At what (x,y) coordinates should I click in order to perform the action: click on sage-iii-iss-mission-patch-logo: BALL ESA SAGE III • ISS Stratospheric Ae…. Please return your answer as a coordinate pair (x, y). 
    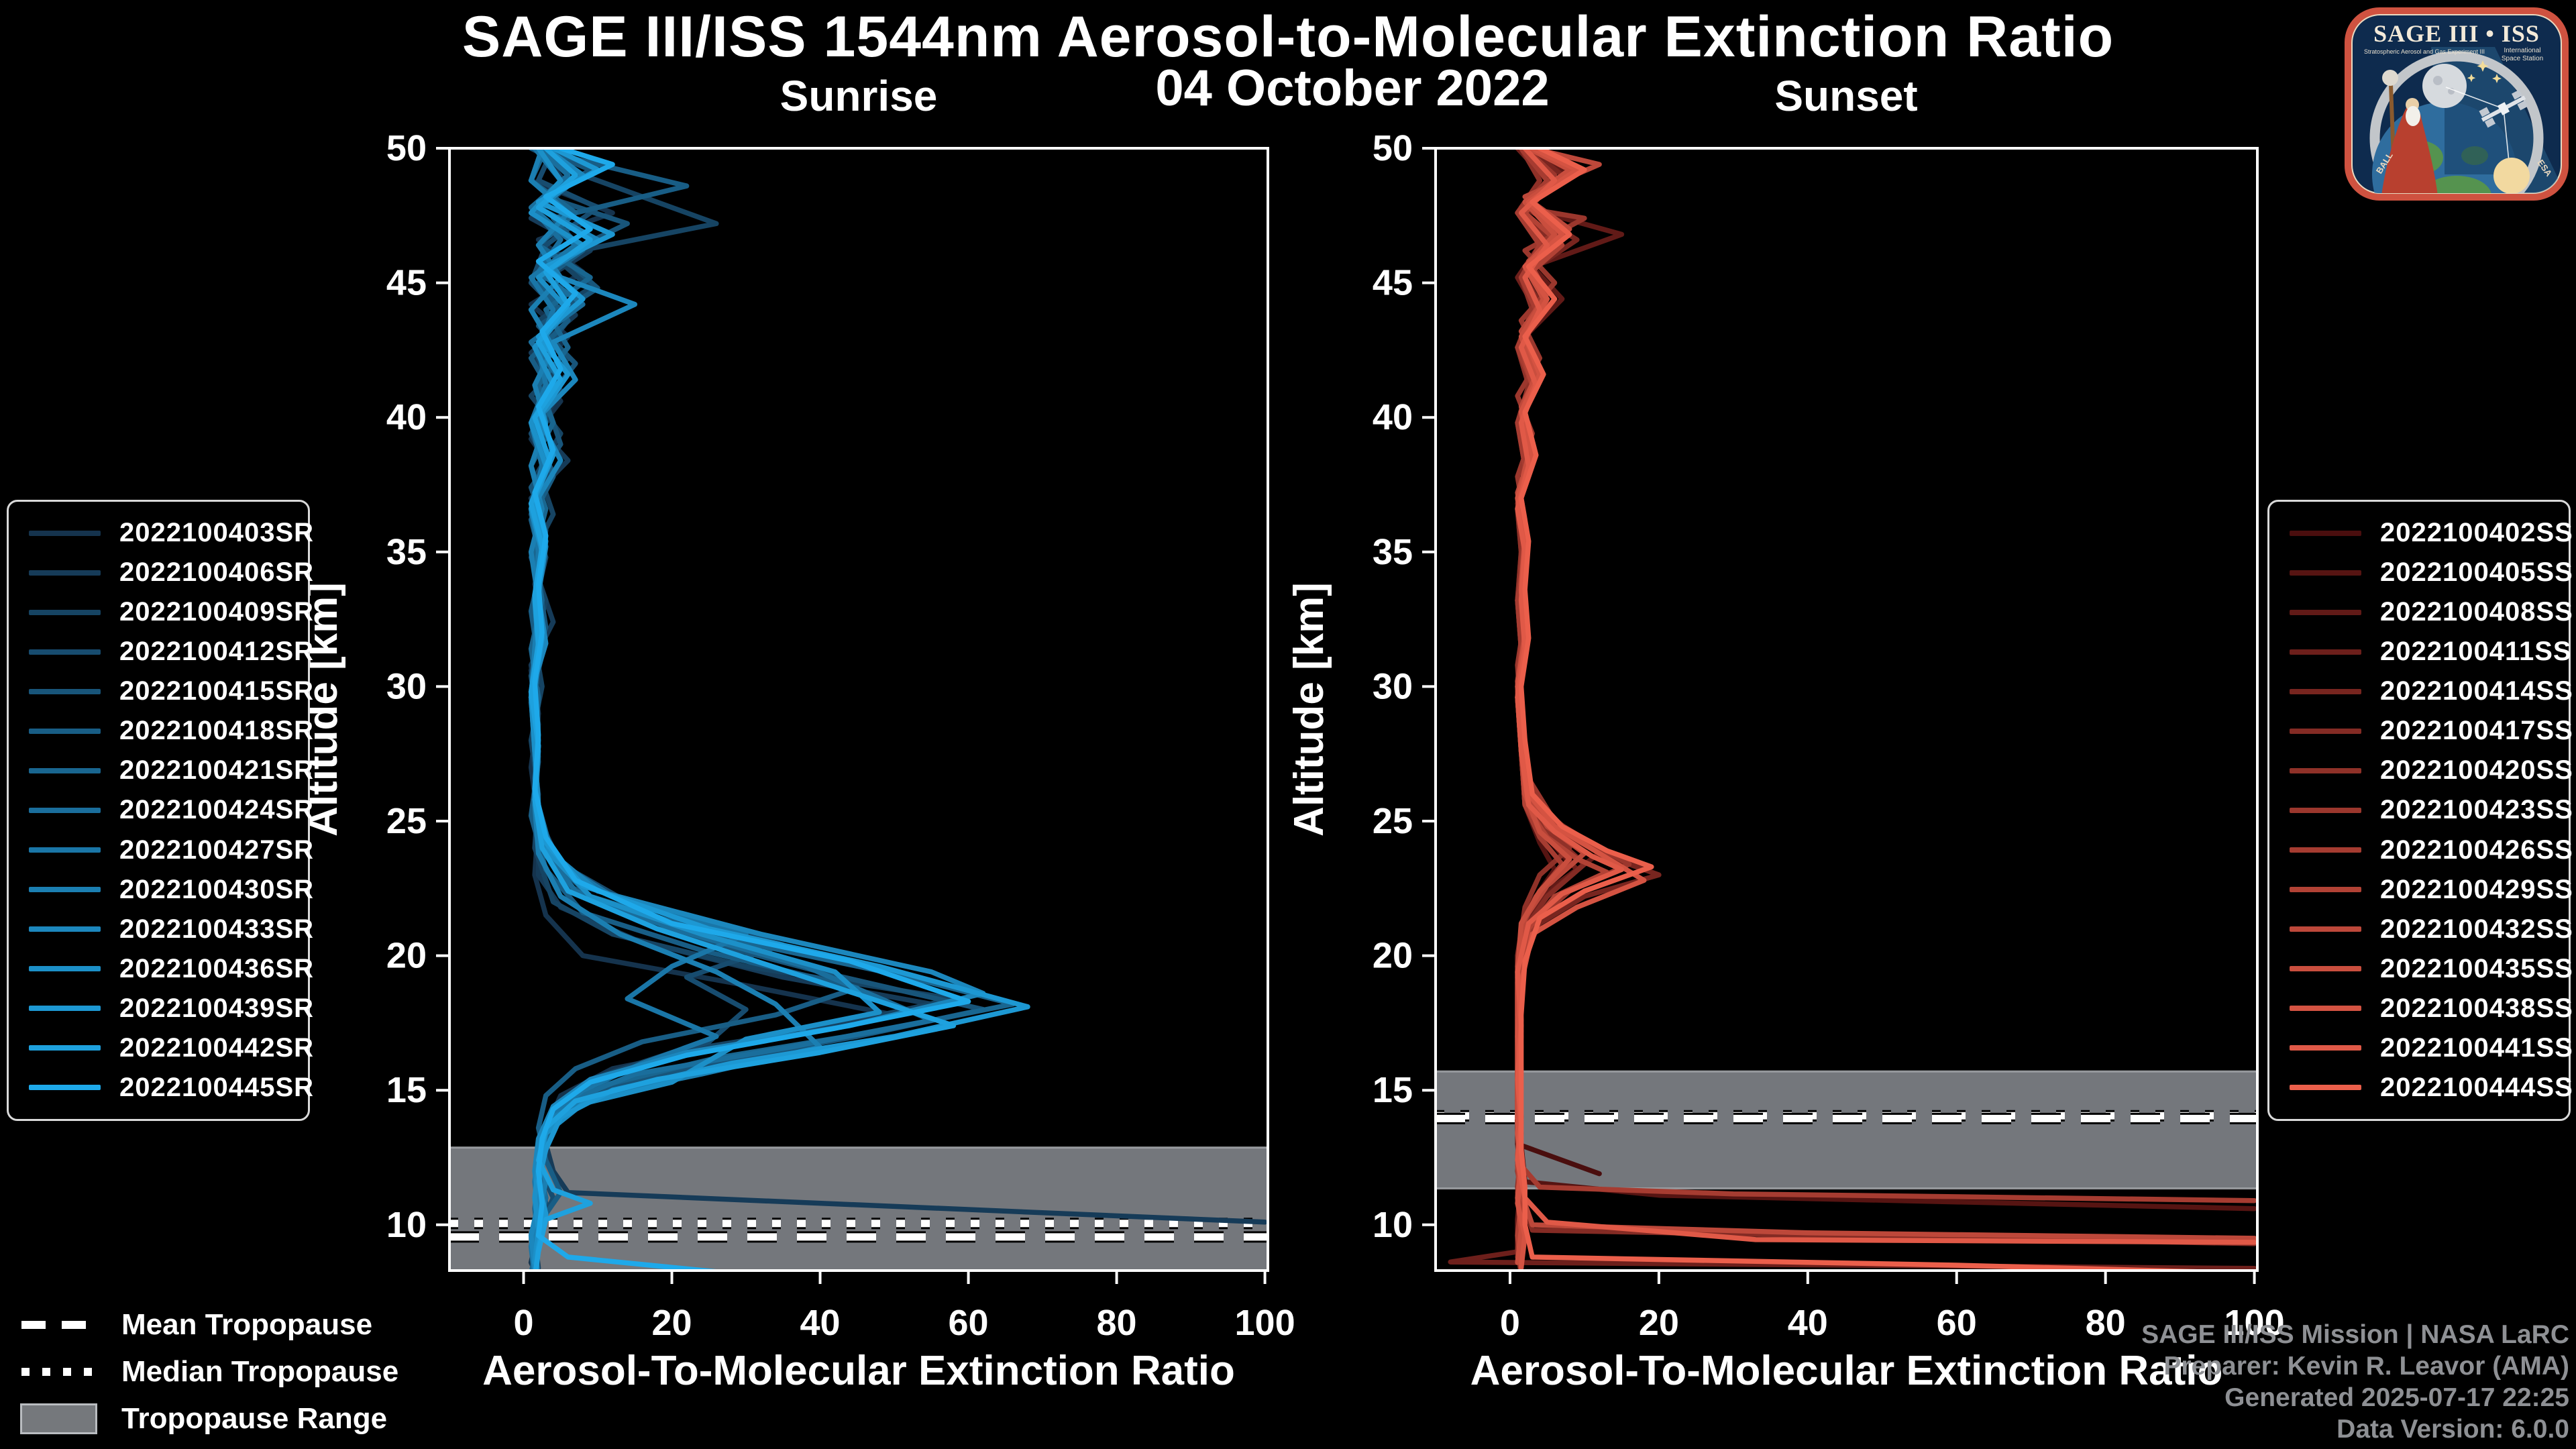
    Looking at the image, I should click on (2457, 104).